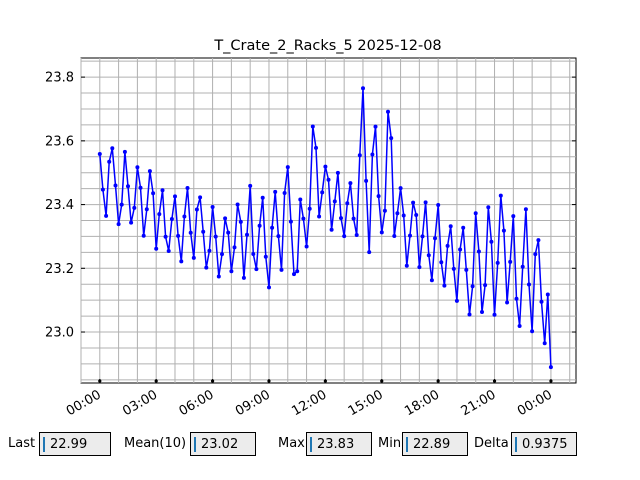  Describe the element at coordinates (491, 443) in the screenshot. I see `stat-delta-label: Delta` at that location.